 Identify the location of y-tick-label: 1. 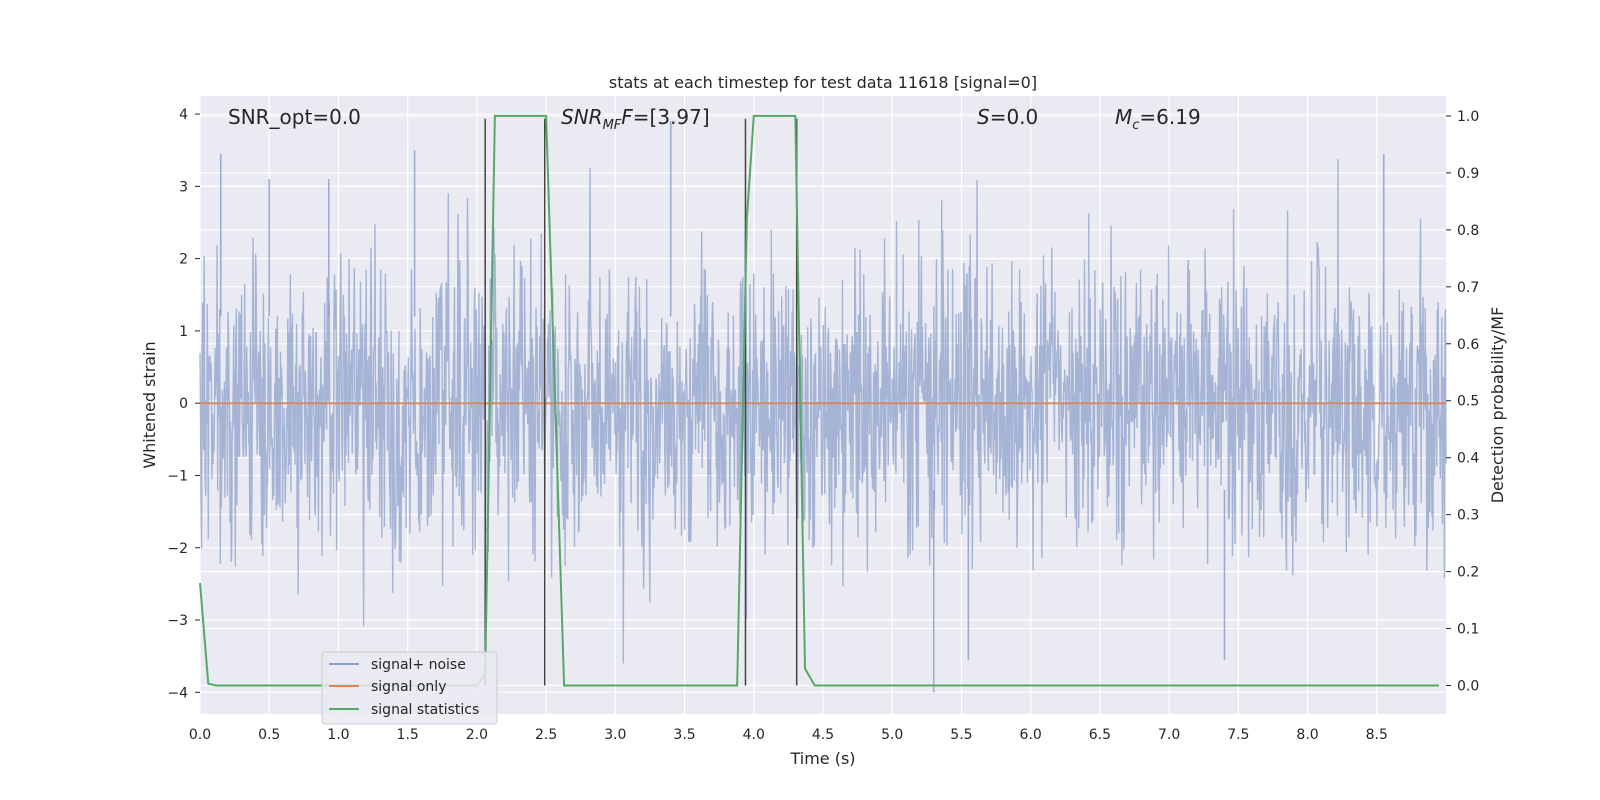
(183, 332).